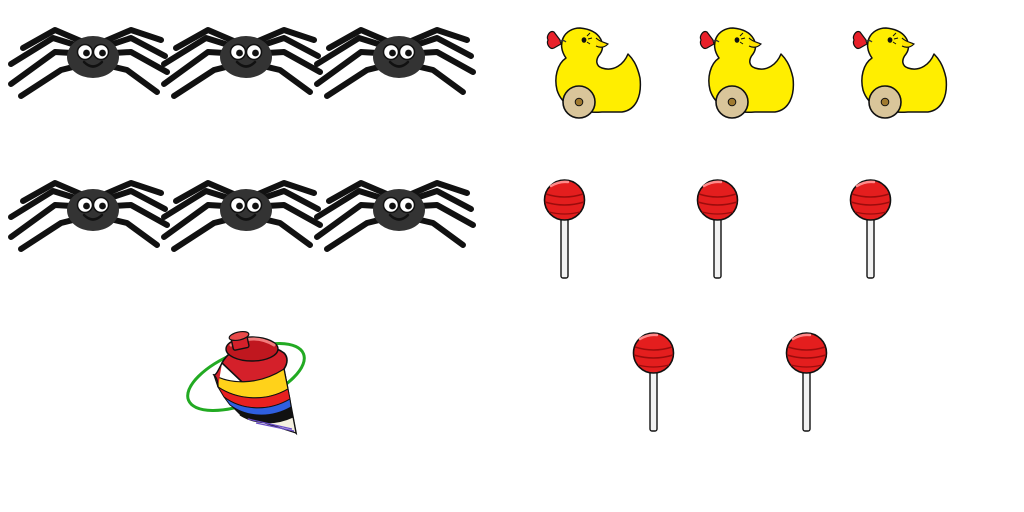 Image resolution: width=1024 pixels, height=512 pixels. Describe the element at coordinates (246, 383) in the screenshot. I see `spinning-top-icon` at that location.